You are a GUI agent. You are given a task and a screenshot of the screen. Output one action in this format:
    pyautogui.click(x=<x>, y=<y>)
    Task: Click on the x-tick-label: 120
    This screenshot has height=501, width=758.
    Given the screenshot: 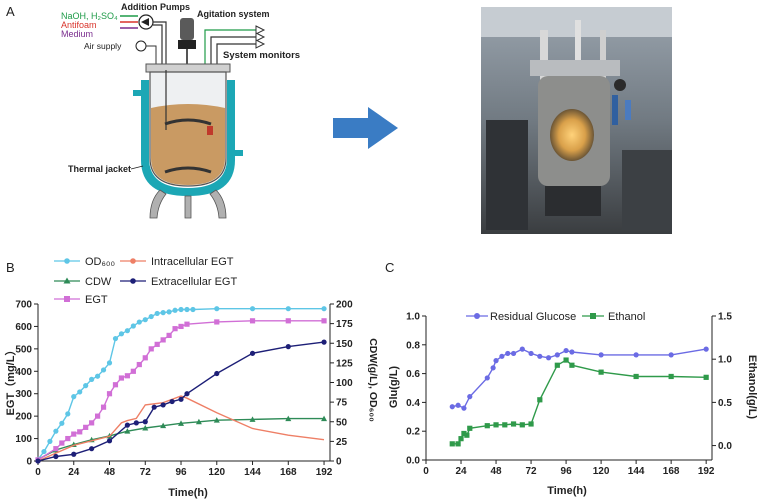 What is the action you would take?
    pyautogui.click(x=601, y=471)
    